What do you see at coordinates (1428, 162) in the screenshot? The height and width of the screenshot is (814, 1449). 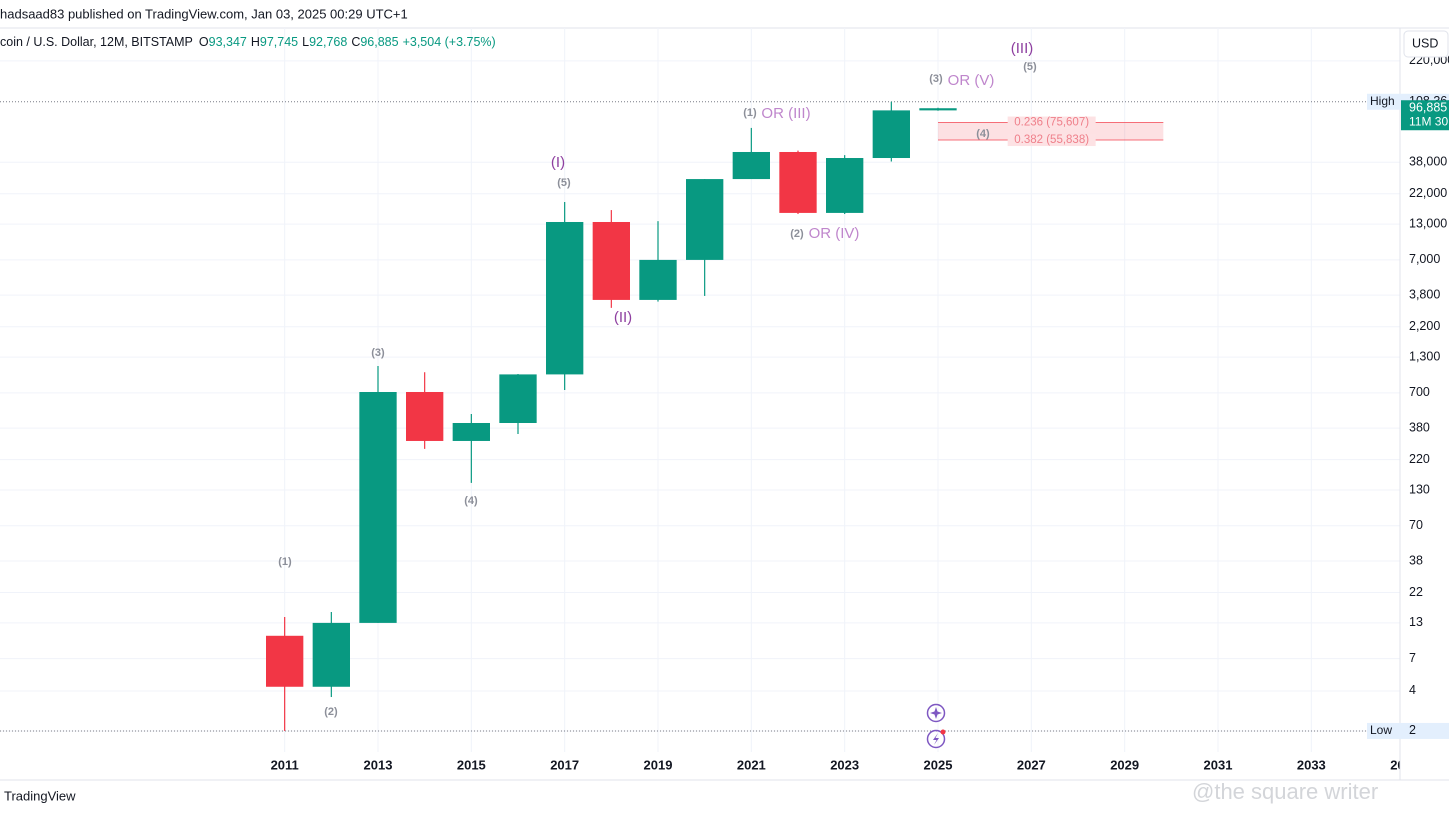 I see `y-tick-label: 38,000` at bounding box center [1428, 162].